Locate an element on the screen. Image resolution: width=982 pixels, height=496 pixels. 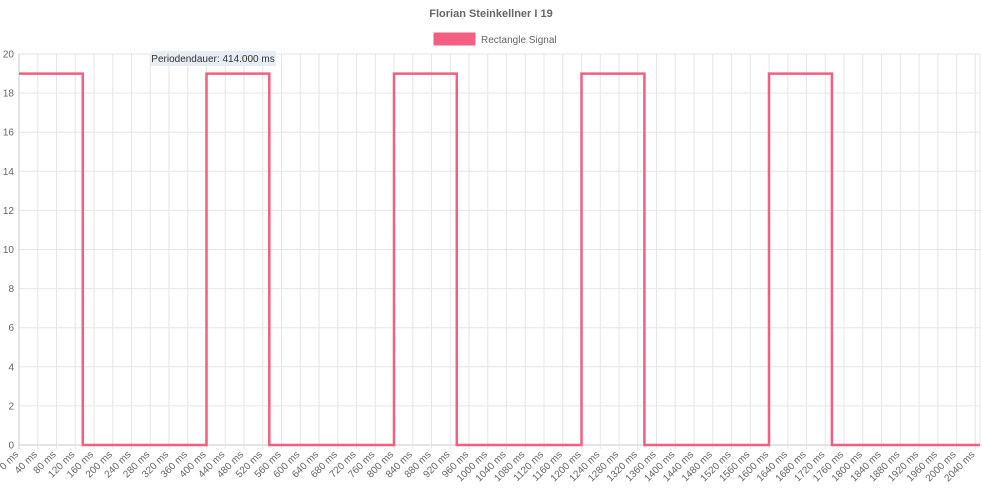
y-tick-label: 12 is located at coordinates (9, 211).